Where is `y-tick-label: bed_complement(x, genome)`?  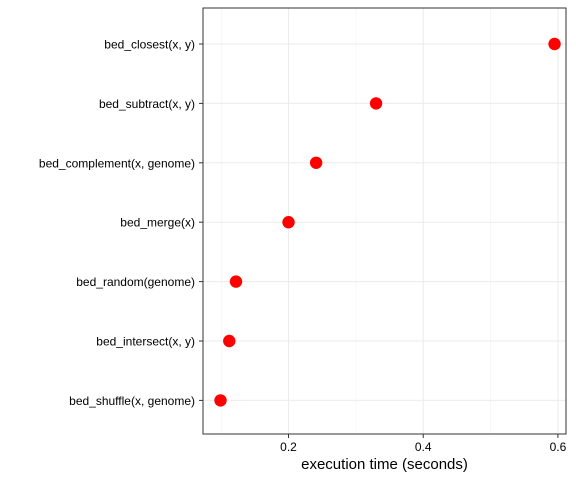
y-tick-label: bed_complement(x, genome) is located at coordinates (117, 163).